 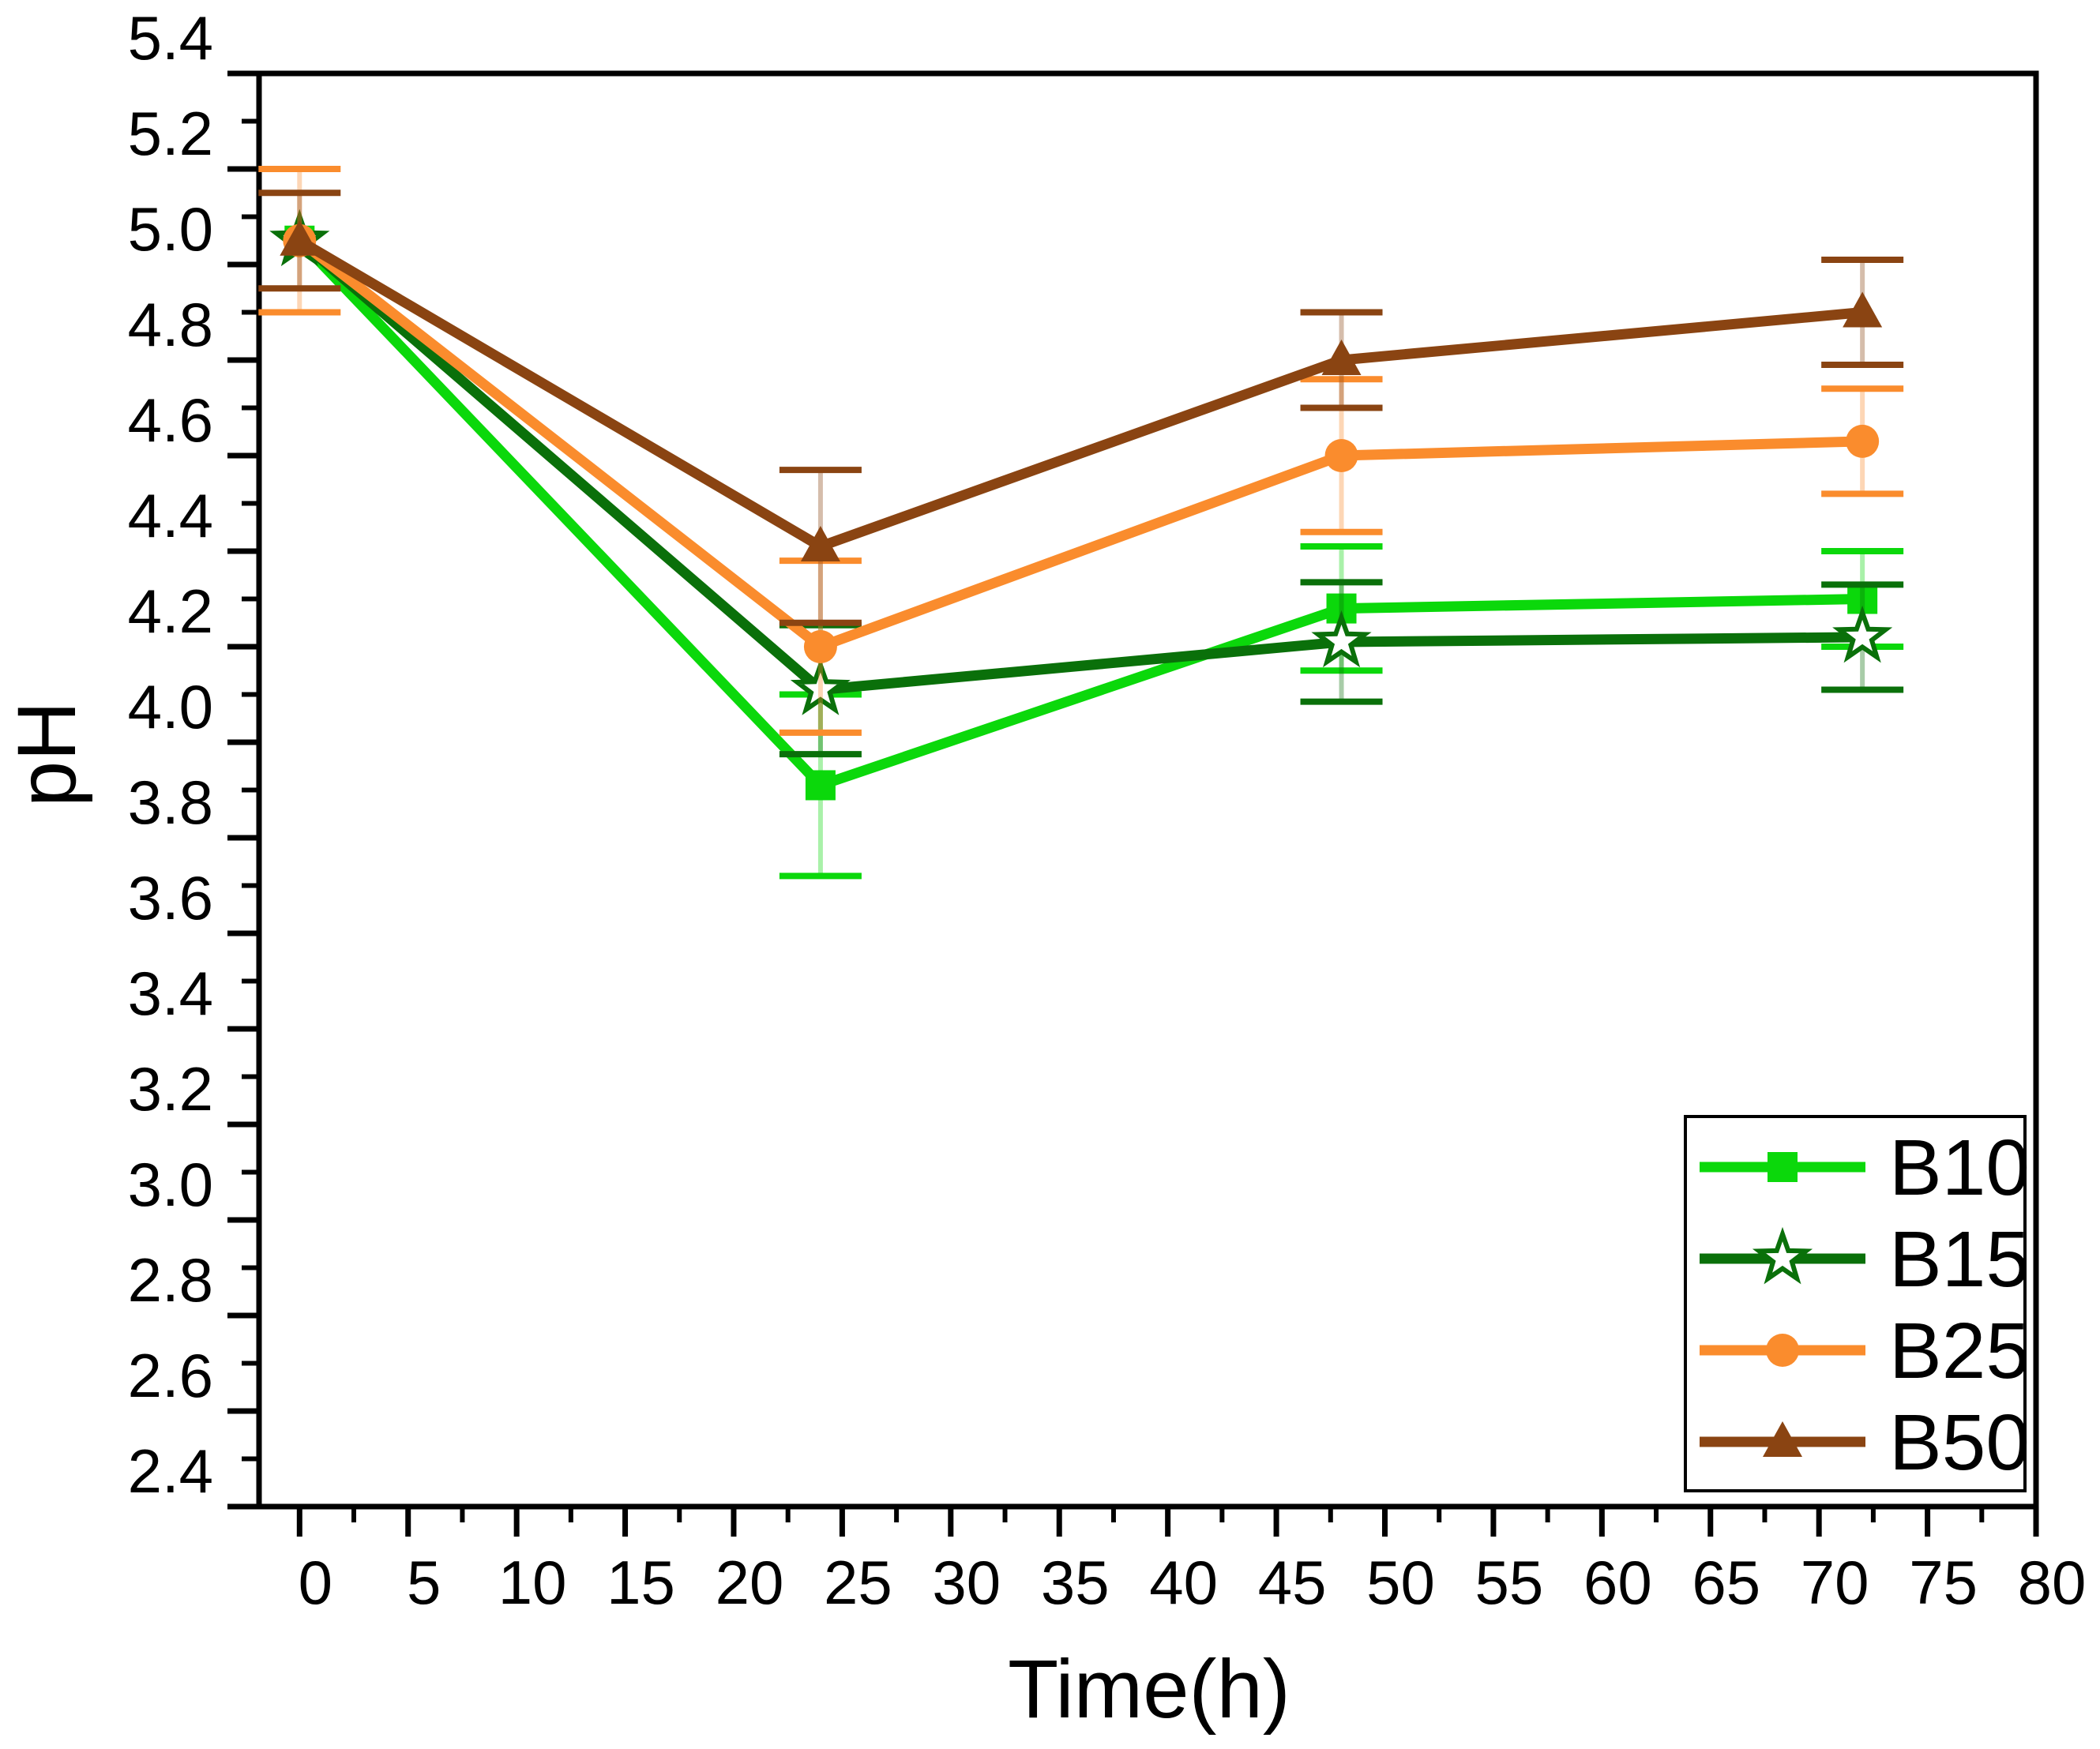 What do you see at coordinates (170, 1376) in the screenshot?
I see `y-tick-label: 2.6` at bounding box center [170, 1376].